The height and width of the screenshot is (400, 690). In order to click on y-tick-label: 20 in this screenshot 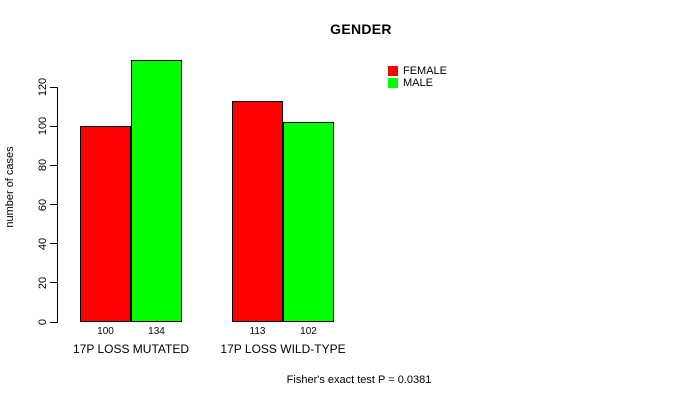, I will do `click(43, 282)`.